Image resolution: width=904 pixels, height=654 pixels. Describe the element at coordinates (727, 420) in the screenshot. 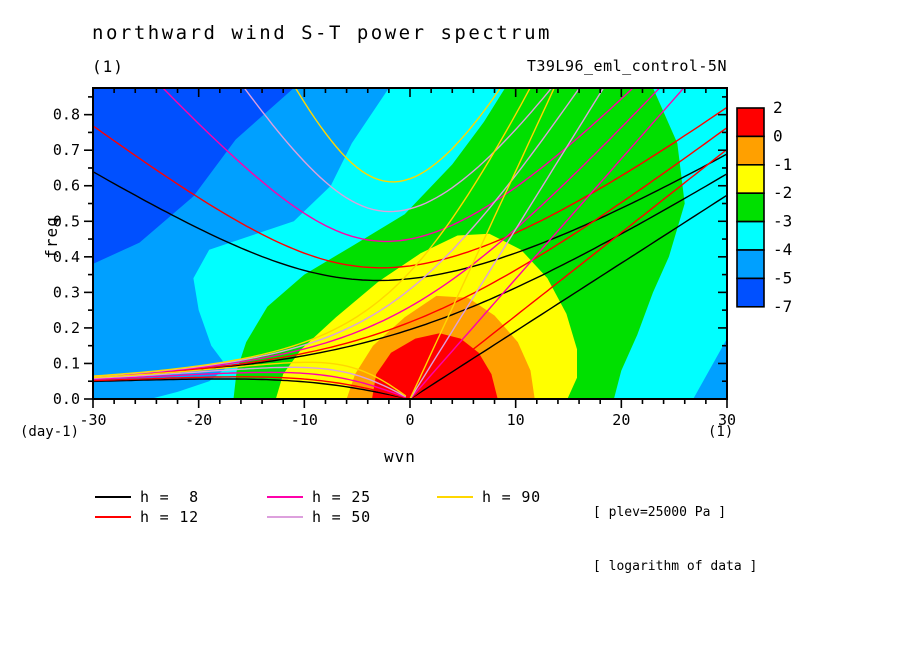

I see `x-tick-label: 30` at that location.